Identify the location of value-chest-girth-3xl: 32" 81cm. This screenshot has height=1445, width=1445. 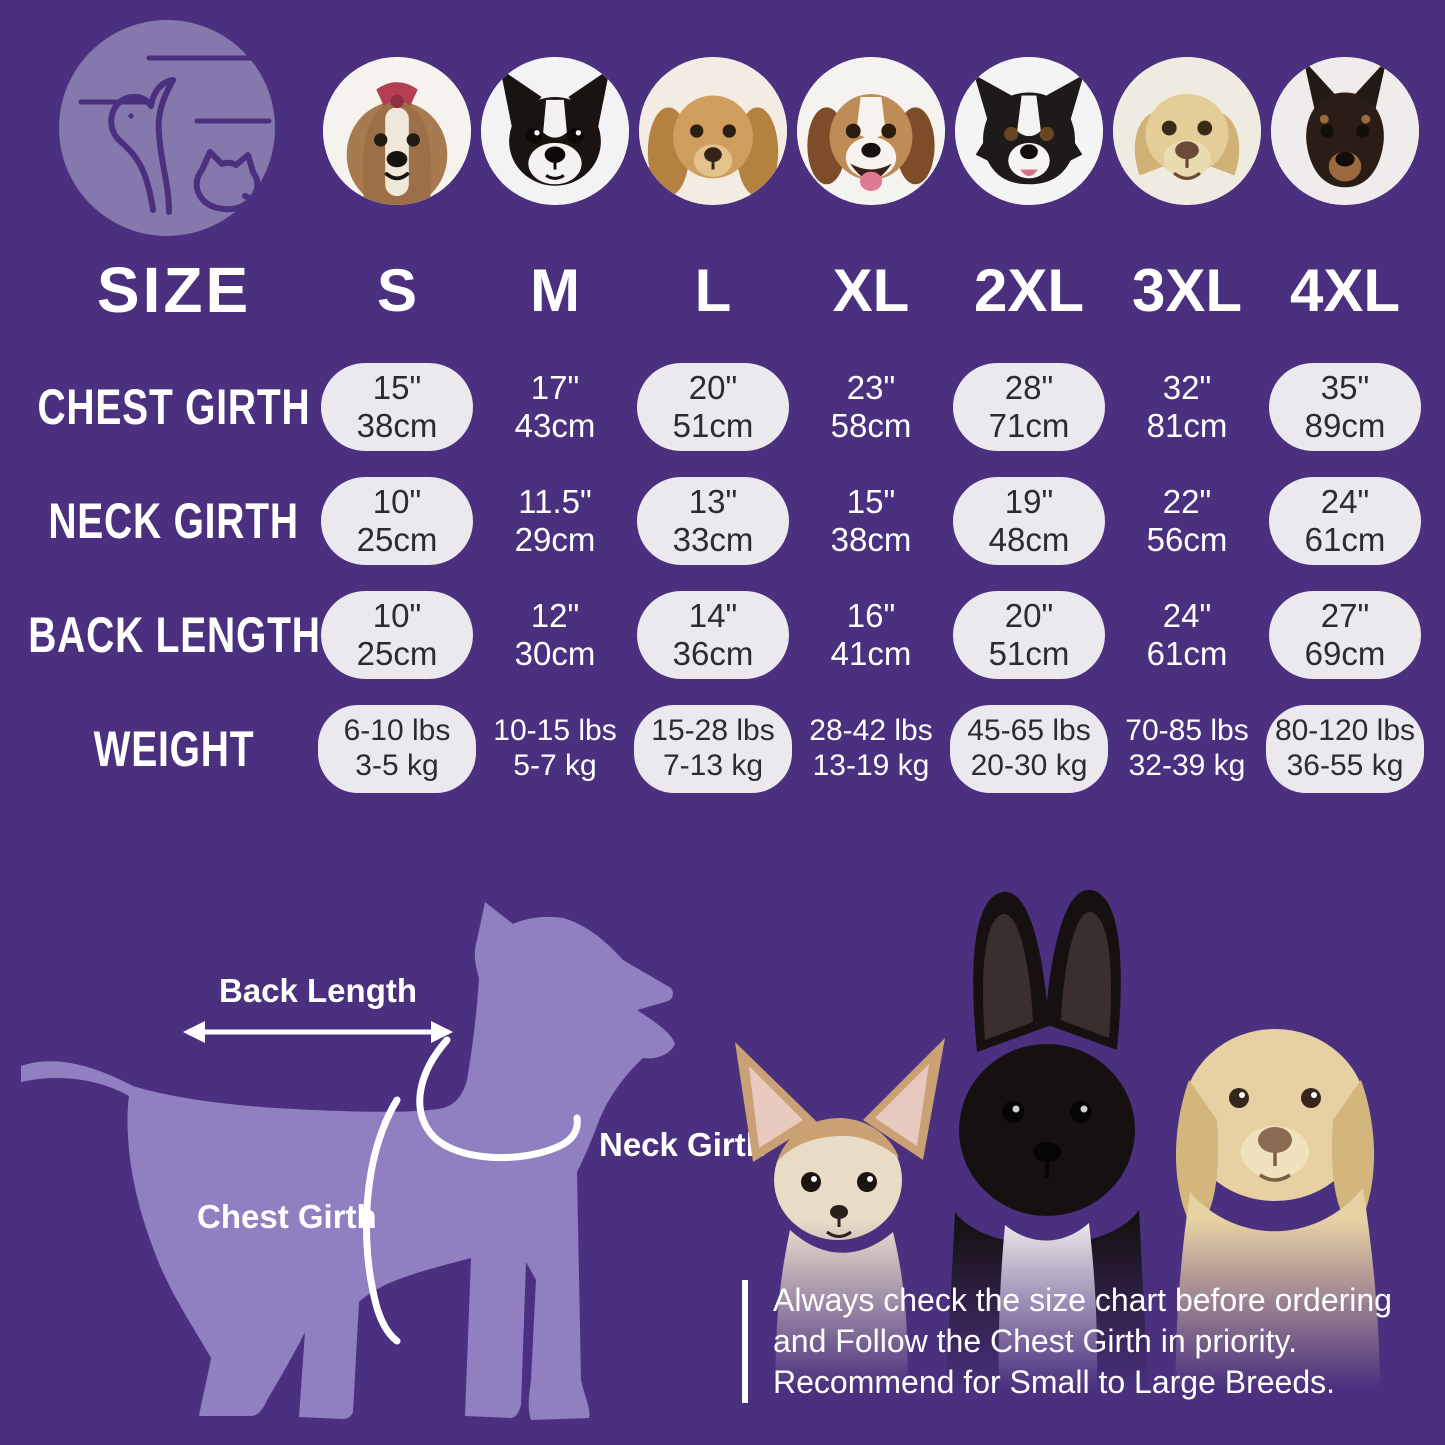
(1187, 406).